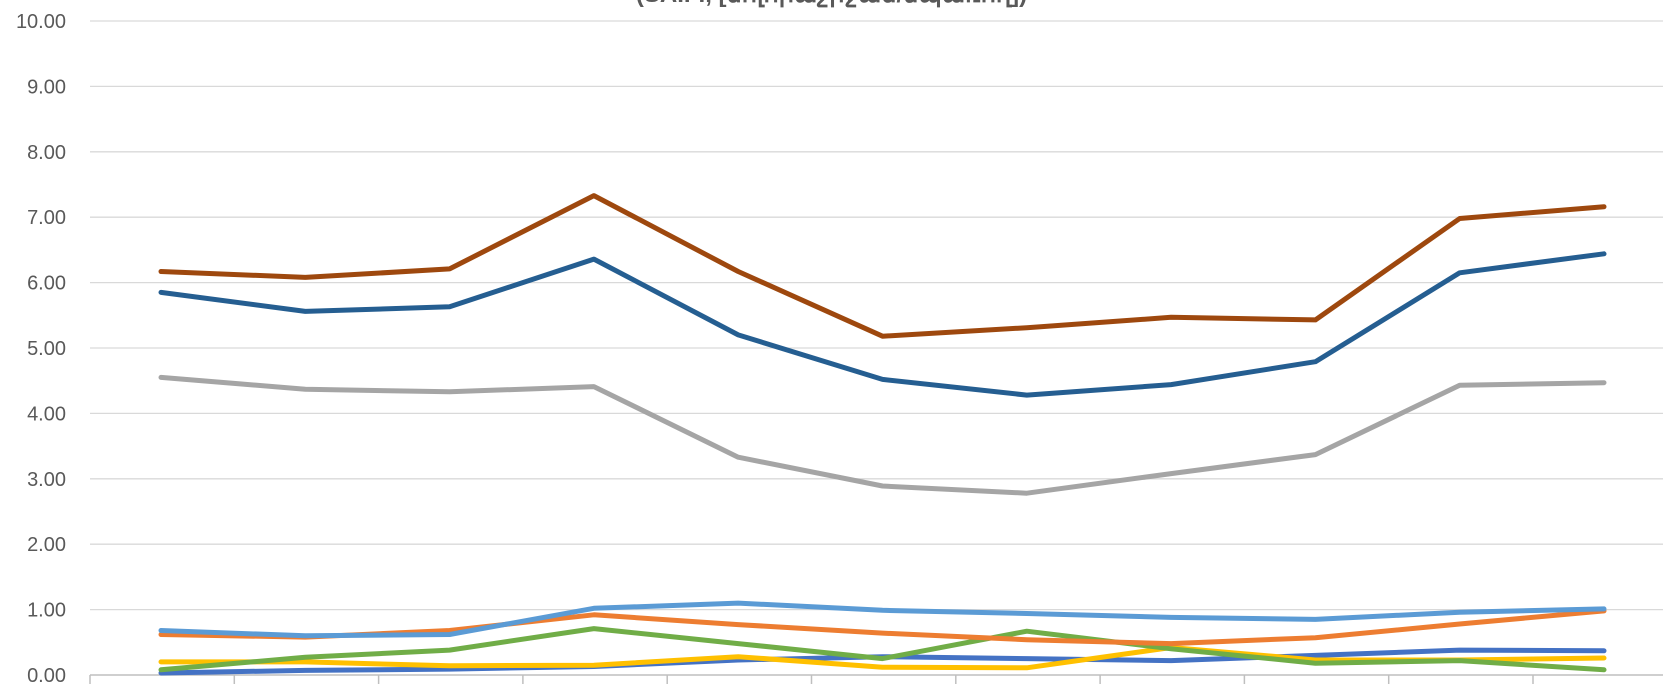 Image resolution: width=1663 pixels, height=684 pixels. What do you see at coordinates (46, 674) in the screenshot?
I see `y-tick-label: 0.00` at bounding box center [46, 674].